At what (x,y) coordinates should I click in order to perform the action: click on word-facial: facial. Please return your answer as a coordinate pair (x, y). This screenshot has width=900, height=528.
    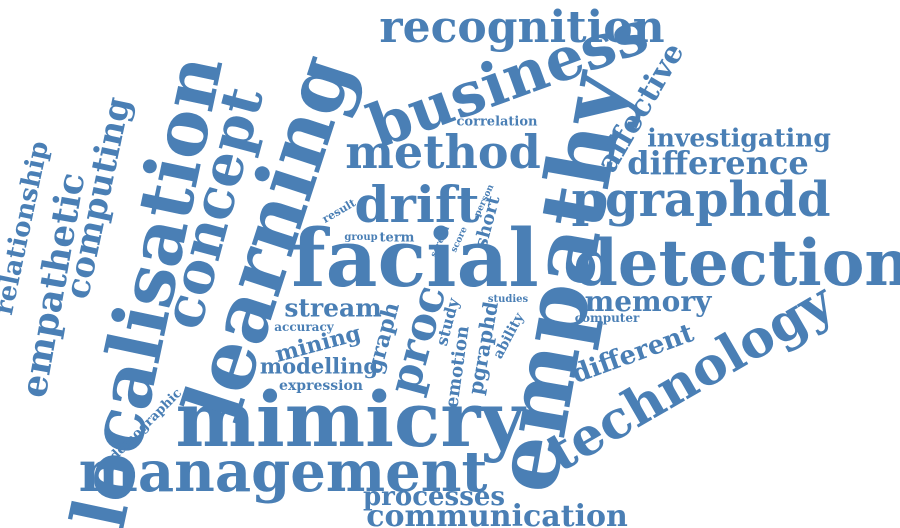
    Looking at the image, I should click on (415, 258).